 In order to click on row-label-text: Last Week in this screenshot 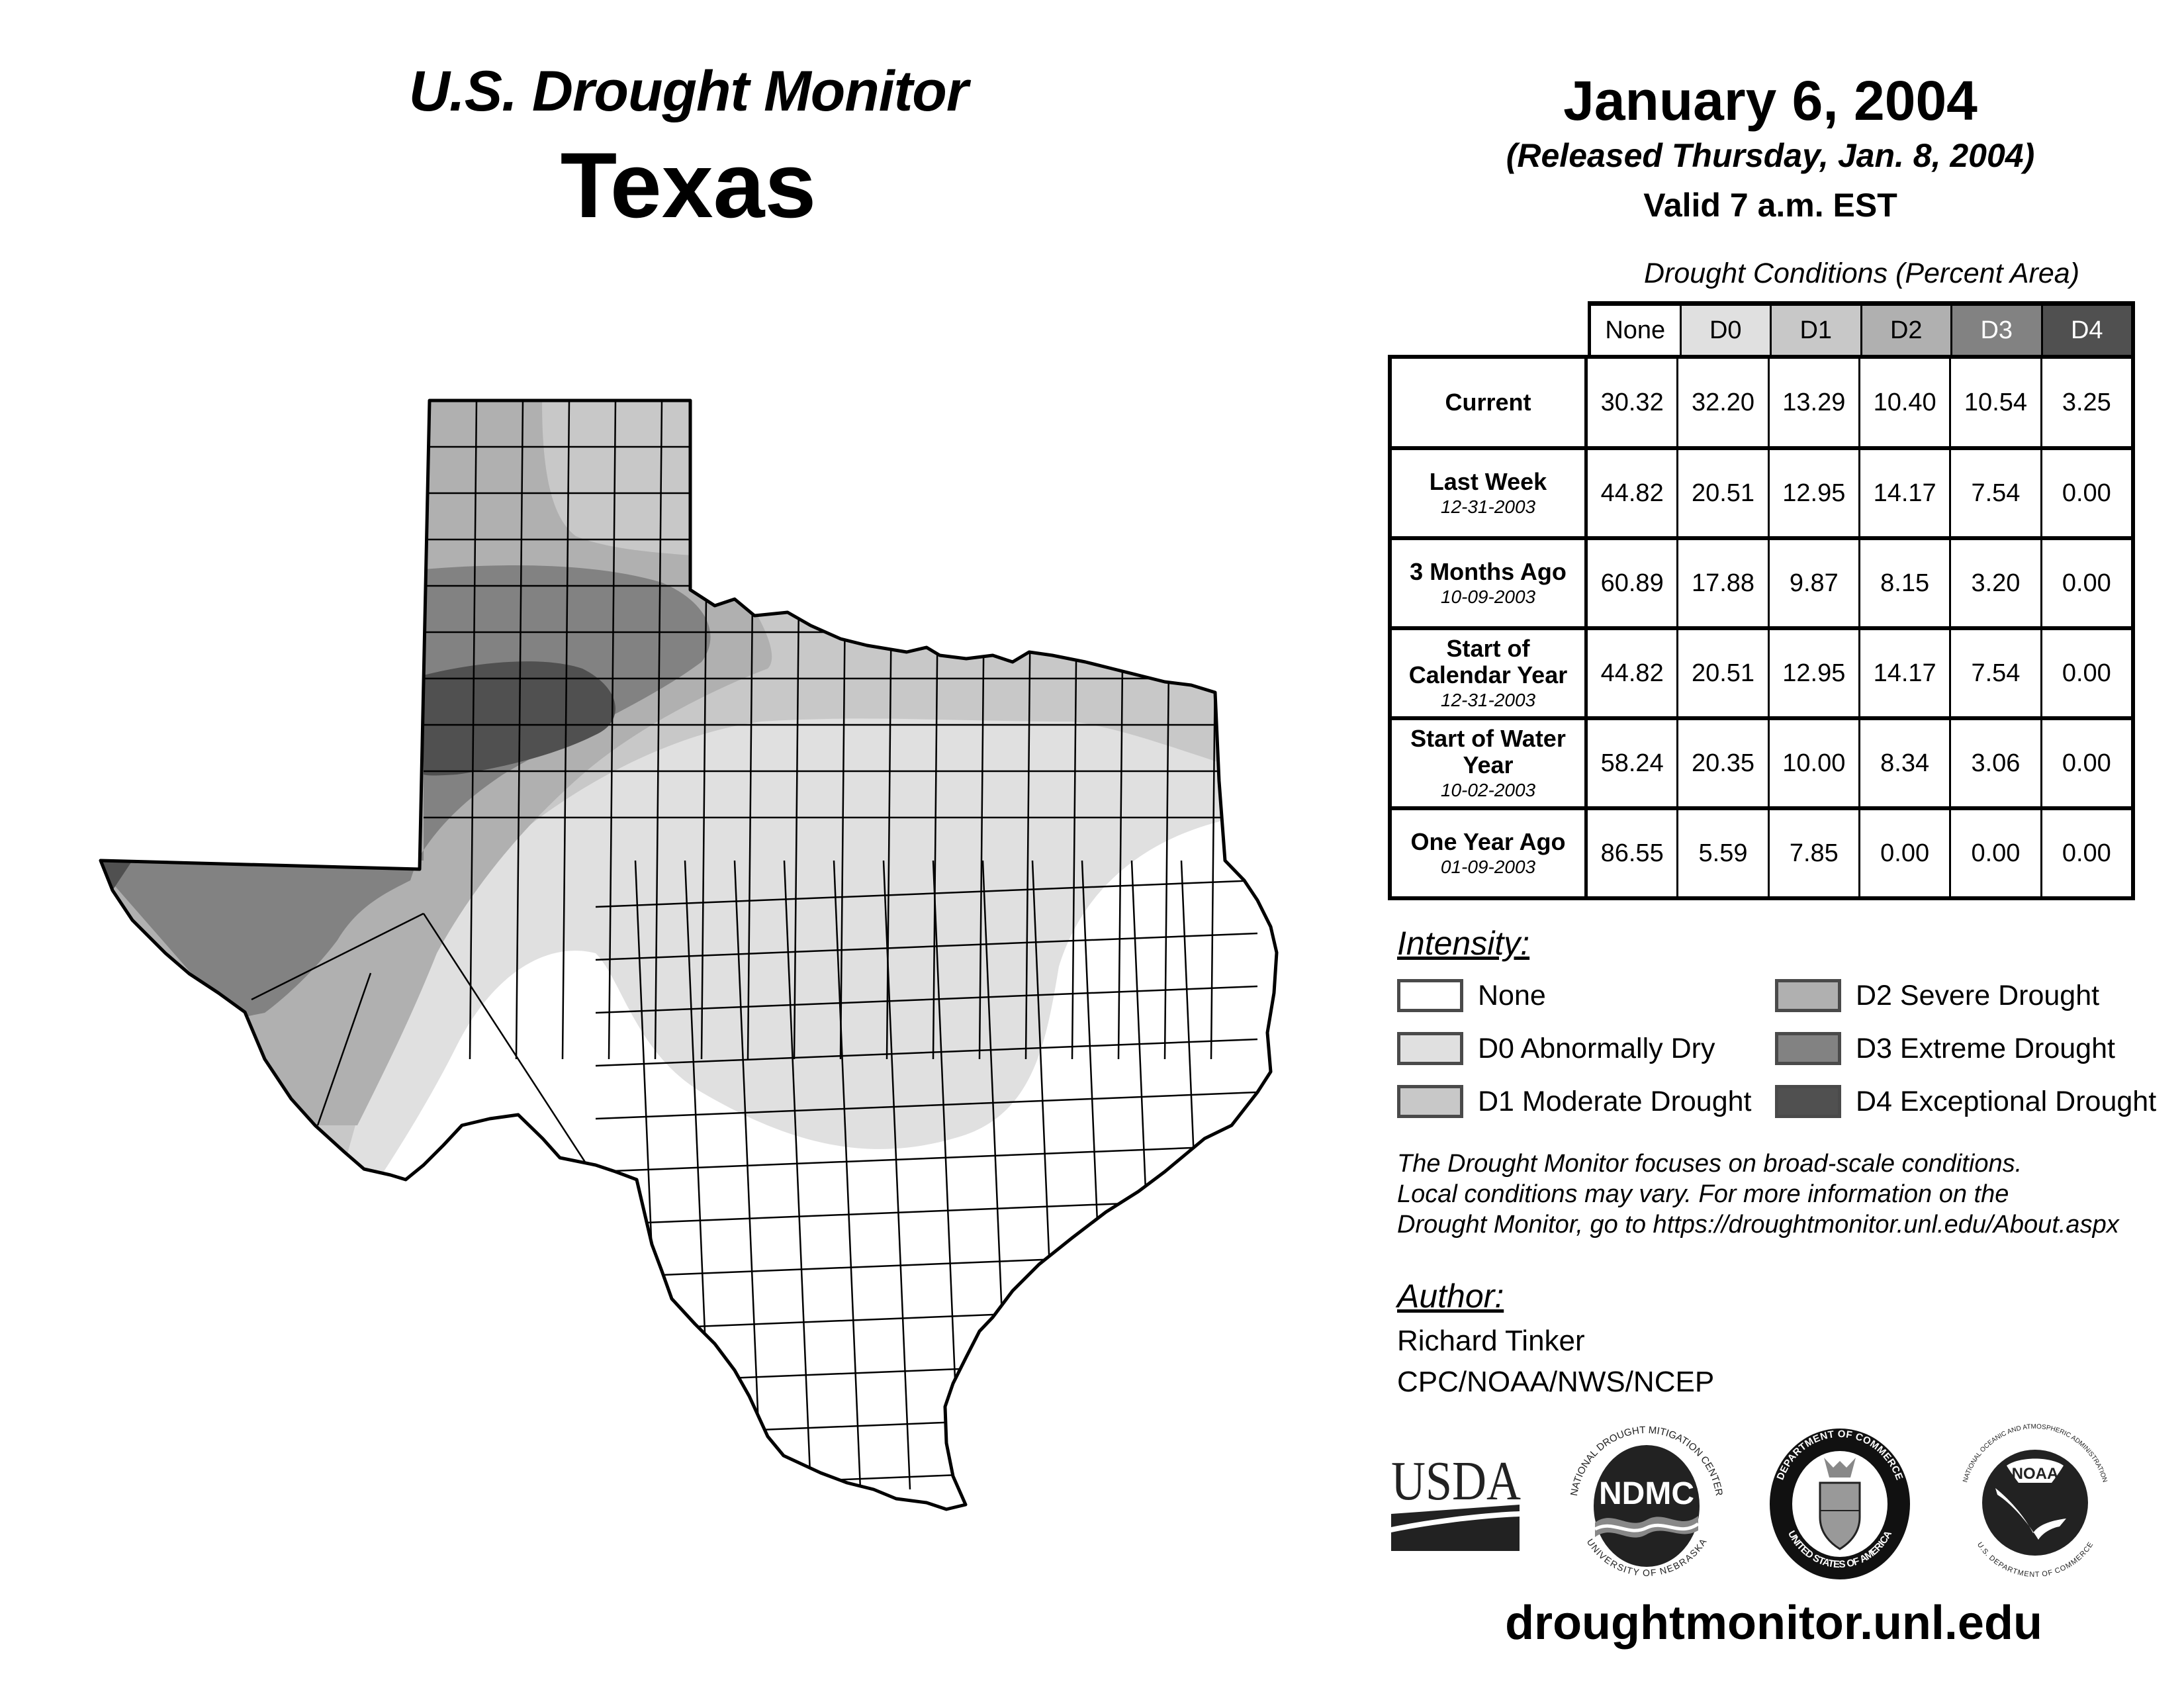, I will do `click(1488, 481)`.